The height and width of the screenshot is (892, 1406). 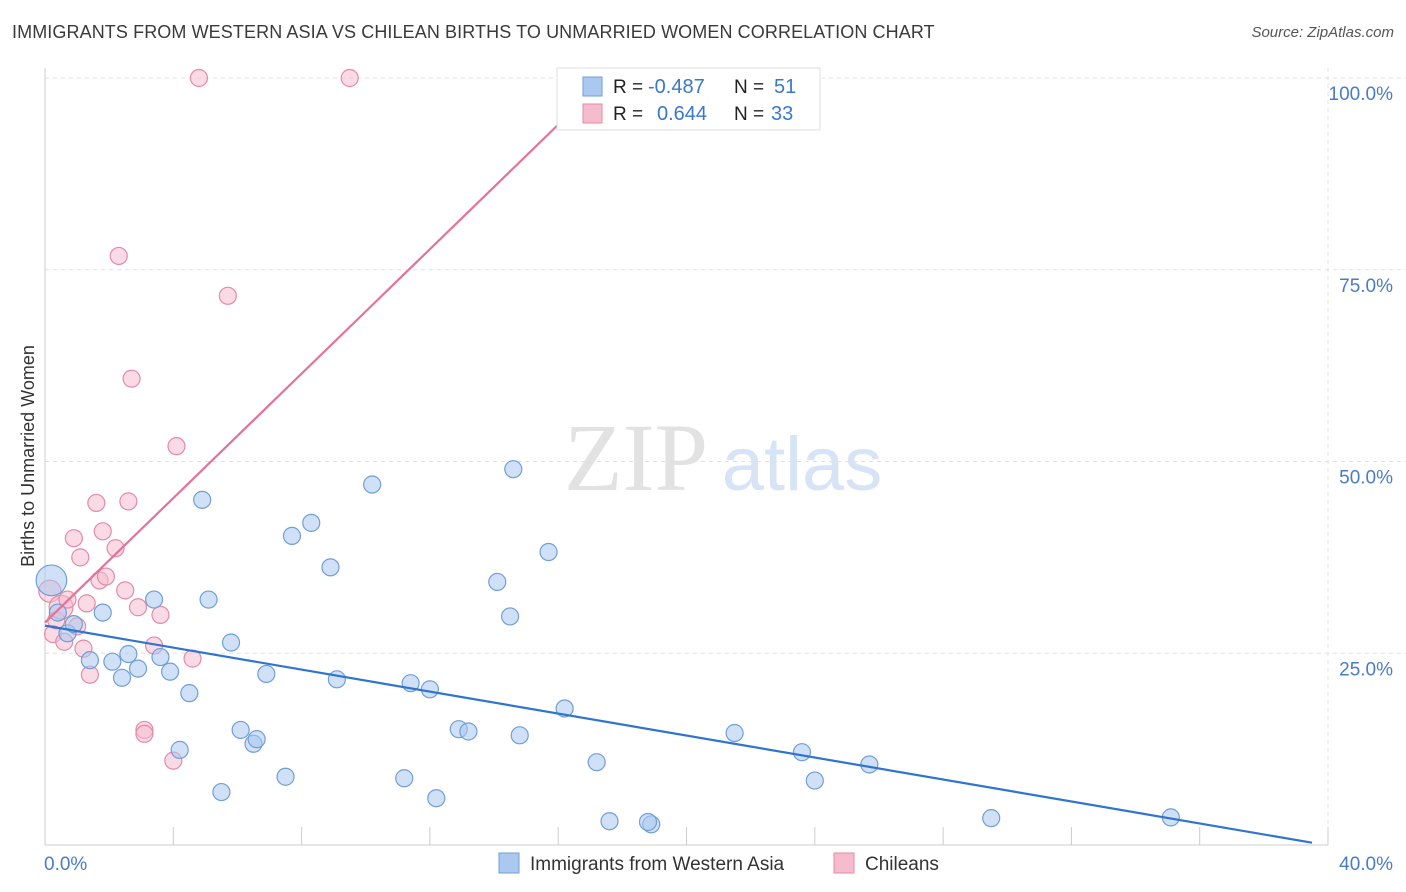 What do you see at coordinates (1361, 94) in the screenshot?
I see `y-tick-label-0: 100.0%` at bounding box center [1361, 94].